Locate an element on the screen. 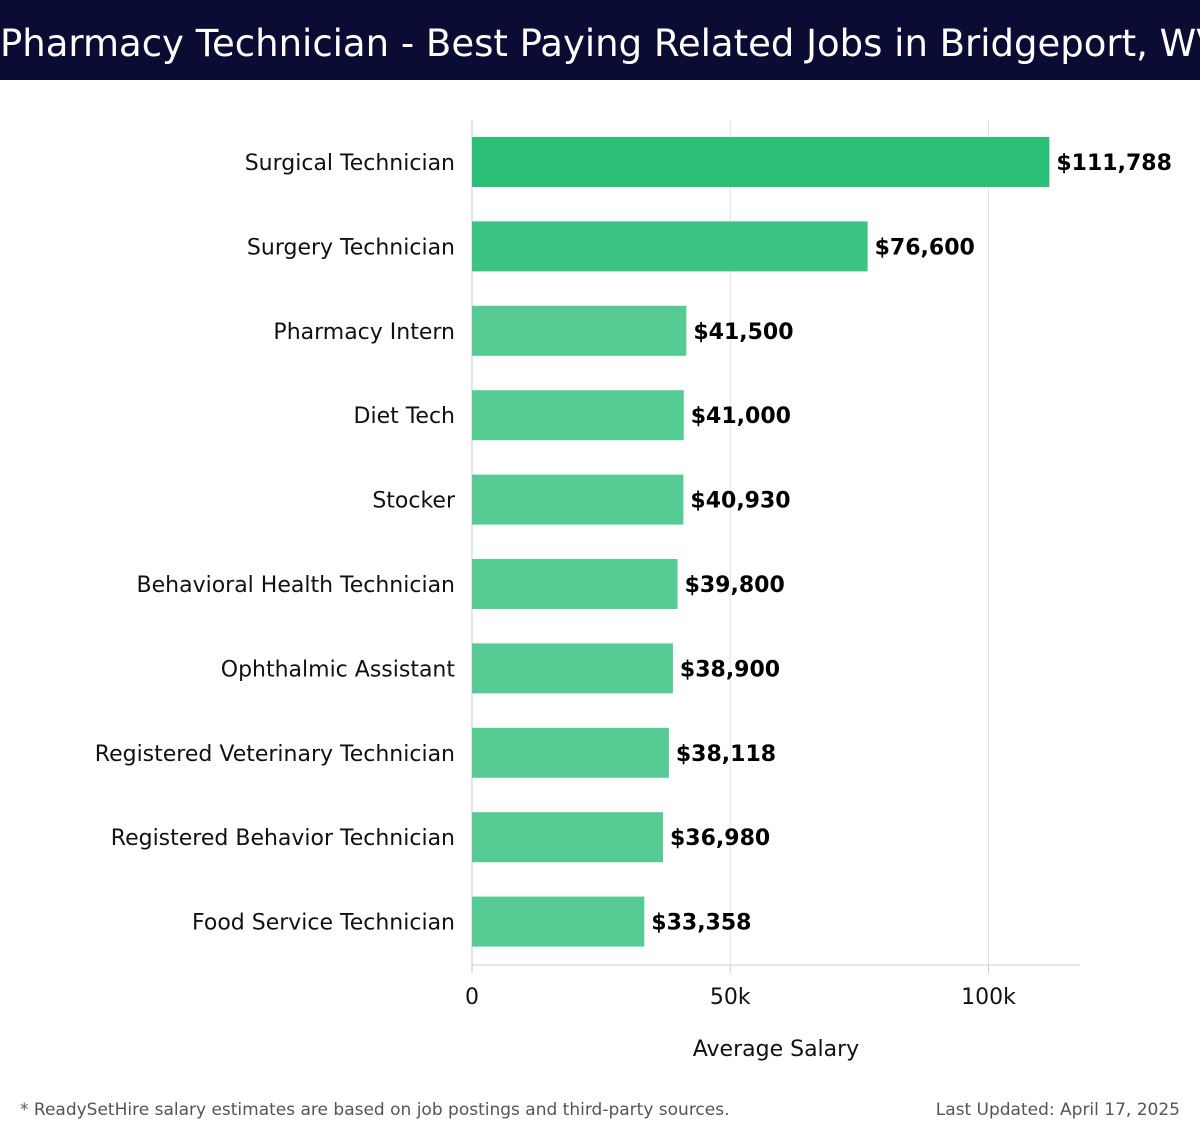 The height and width of the screenshot is (1140, 1200). value-label: $41,500 is located at coordinates (743, 332).